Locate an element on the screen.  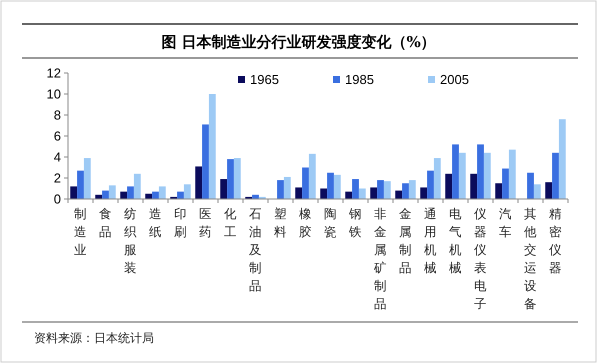
x-tick-label: 石油及制品 is located at coordinates (255, 249).